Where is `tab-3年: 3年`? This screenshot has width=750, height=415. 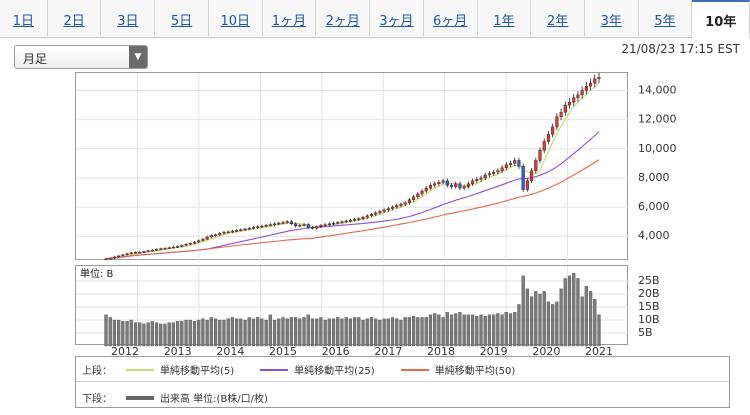
tab-3年: 3年 is located at coordinates (612, 19).